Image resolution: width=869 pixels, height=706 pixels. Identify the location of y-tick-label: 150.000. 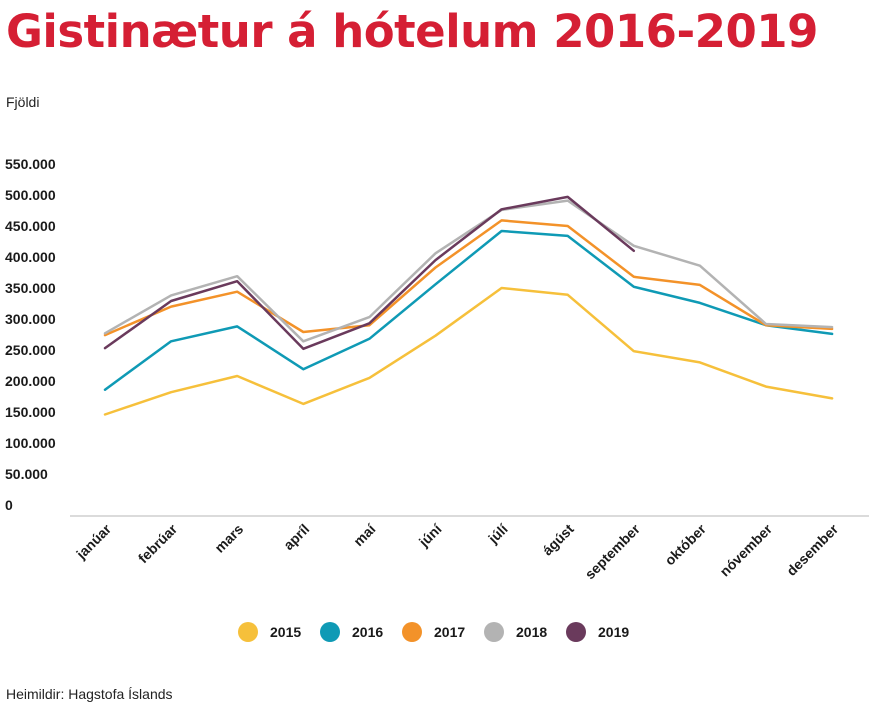
(30, 412).